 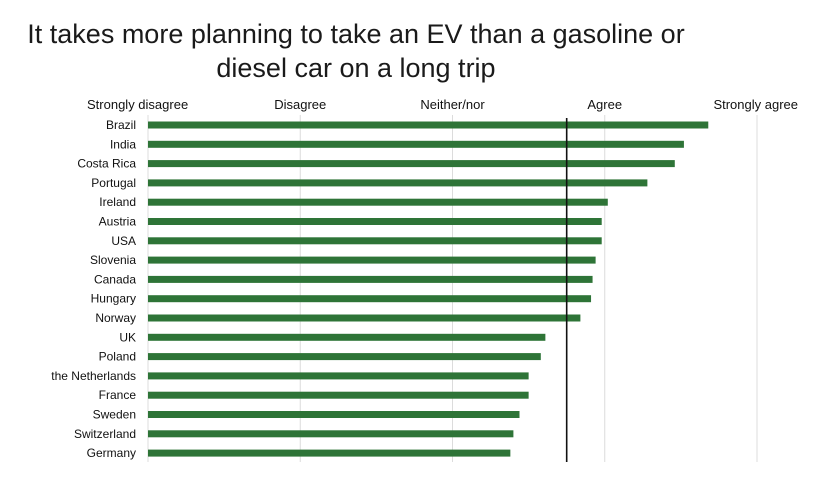 I want to click on bar-slovenia, so click(x=372, y=260).